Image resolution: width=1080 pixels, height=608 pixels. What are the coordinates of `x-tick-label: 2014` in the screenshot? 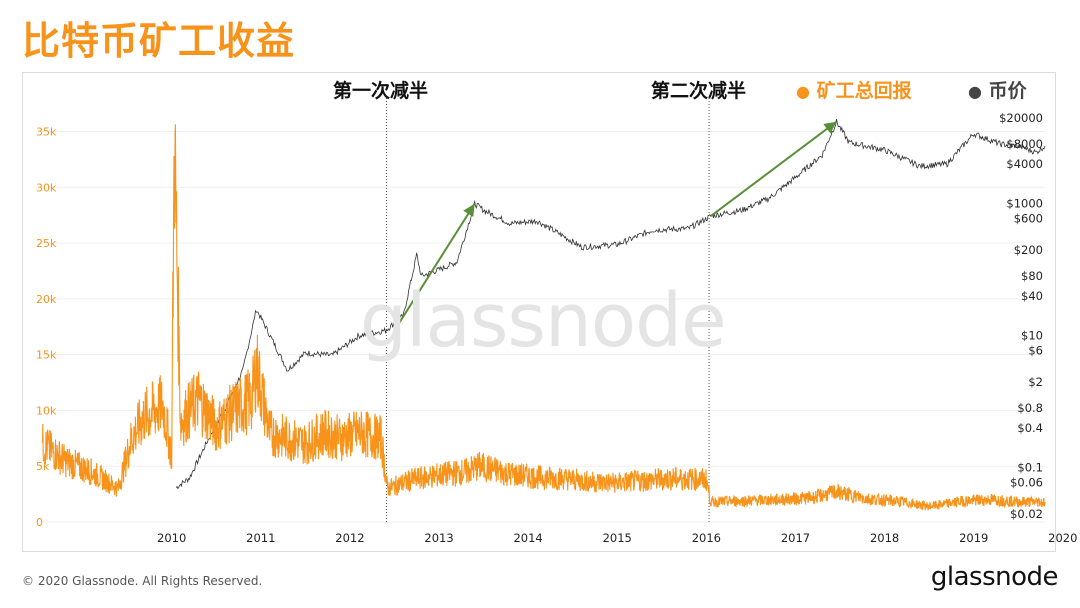 It's located at (527, 538).